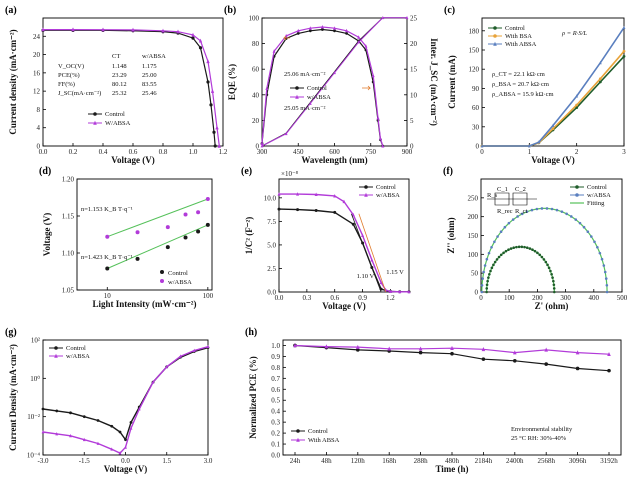 This screenshot has width=643, height=479. I want to click on table-cell: PCE(%), so click(69, 75).